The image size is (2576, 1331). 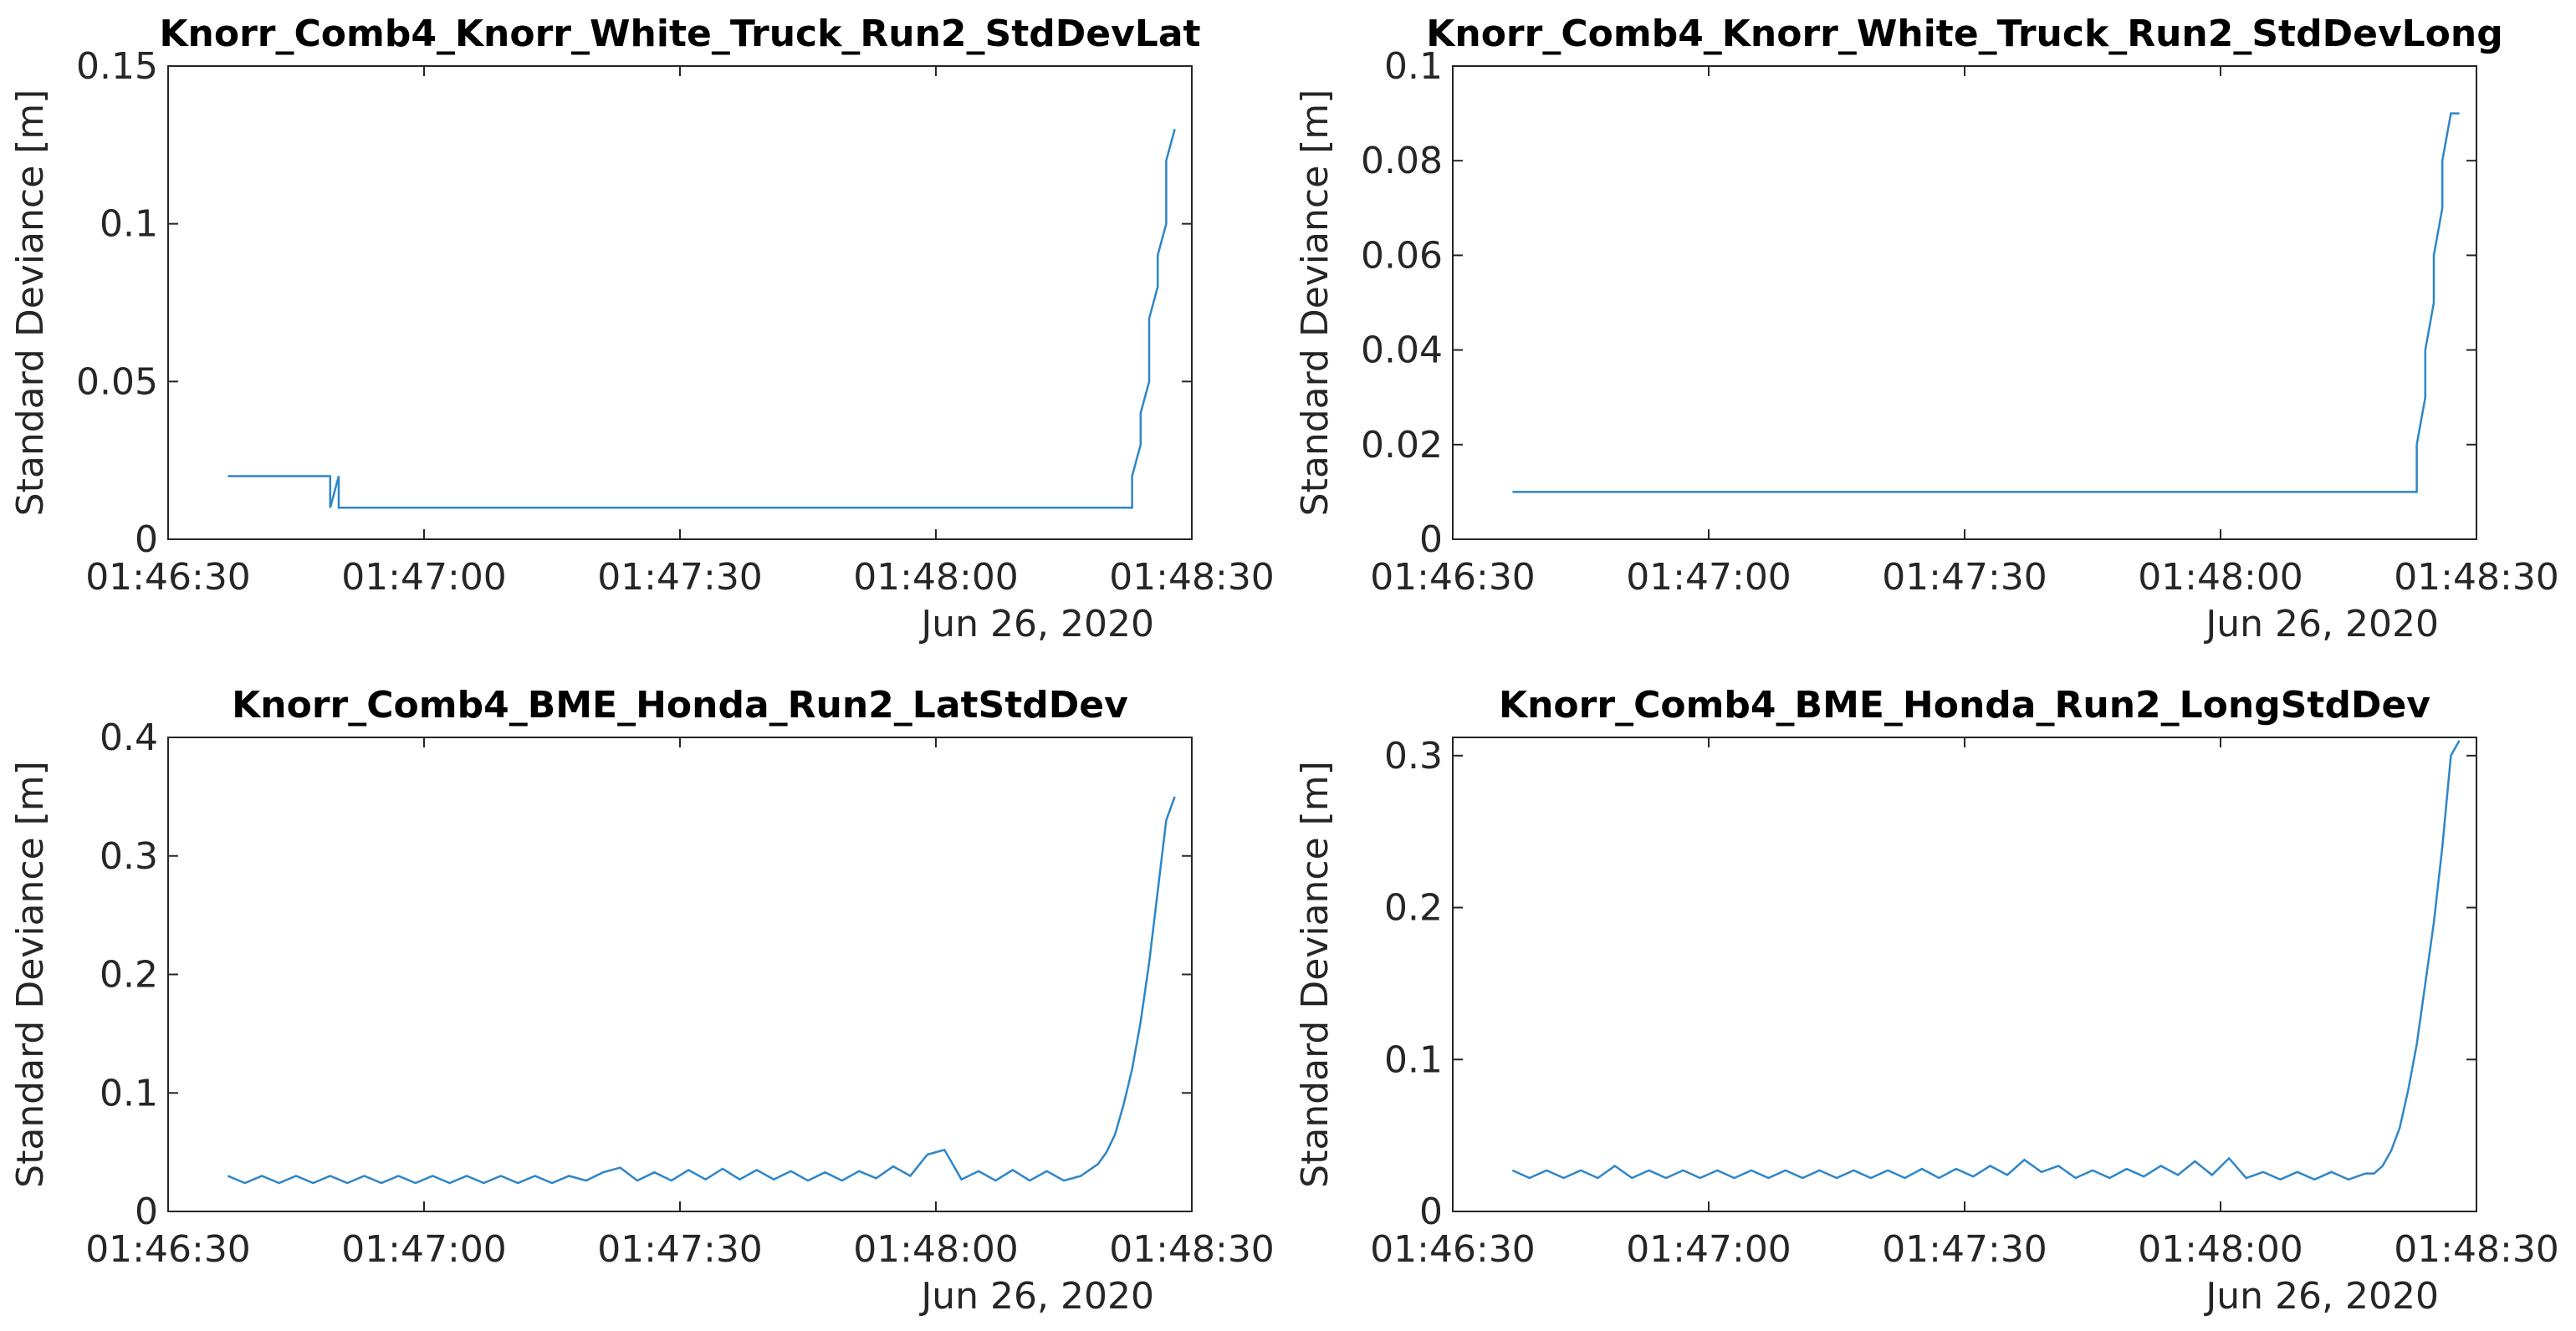 What do you see at coordinates (117, 66) in the screenshot?
I see `y-tick-label: 0.15` at bounding box center [117, 66].